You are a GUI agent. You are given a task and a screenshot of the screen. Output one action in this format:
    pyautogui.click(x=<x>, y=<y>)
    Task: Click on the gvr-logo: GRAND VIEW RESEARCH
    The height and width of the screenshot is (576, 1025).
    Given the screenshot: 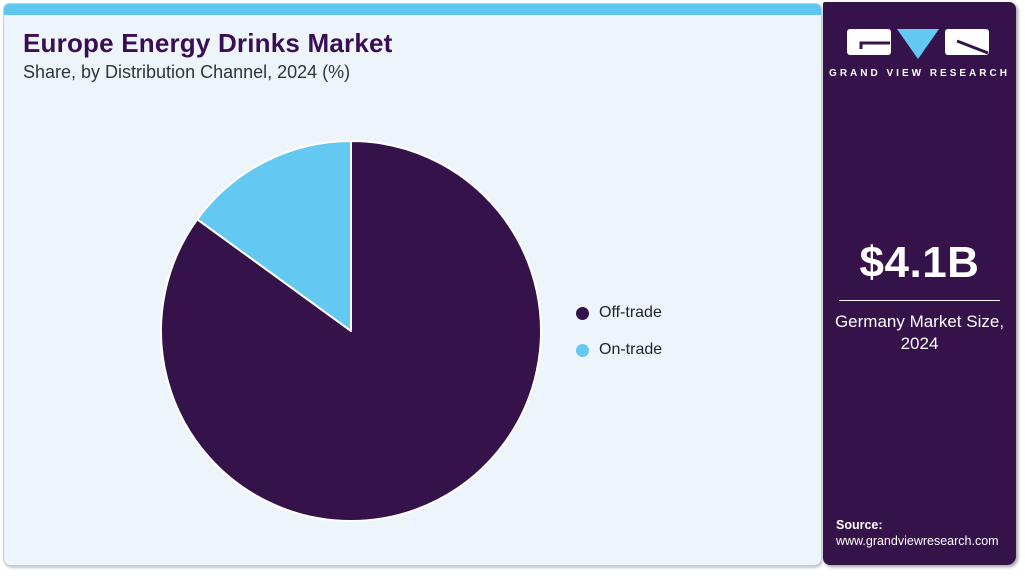 What is the action you would take?
    pyautogui.click(x=919, y=53)
    